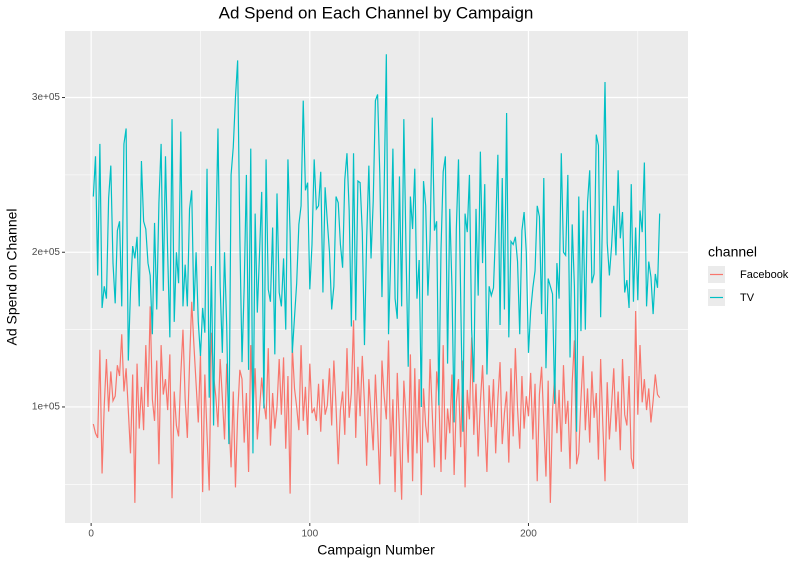 Image resolution: width=806 pixels, height=567 pixels. I want to click on y-tick-label: 3e+05, so click(46, 97).